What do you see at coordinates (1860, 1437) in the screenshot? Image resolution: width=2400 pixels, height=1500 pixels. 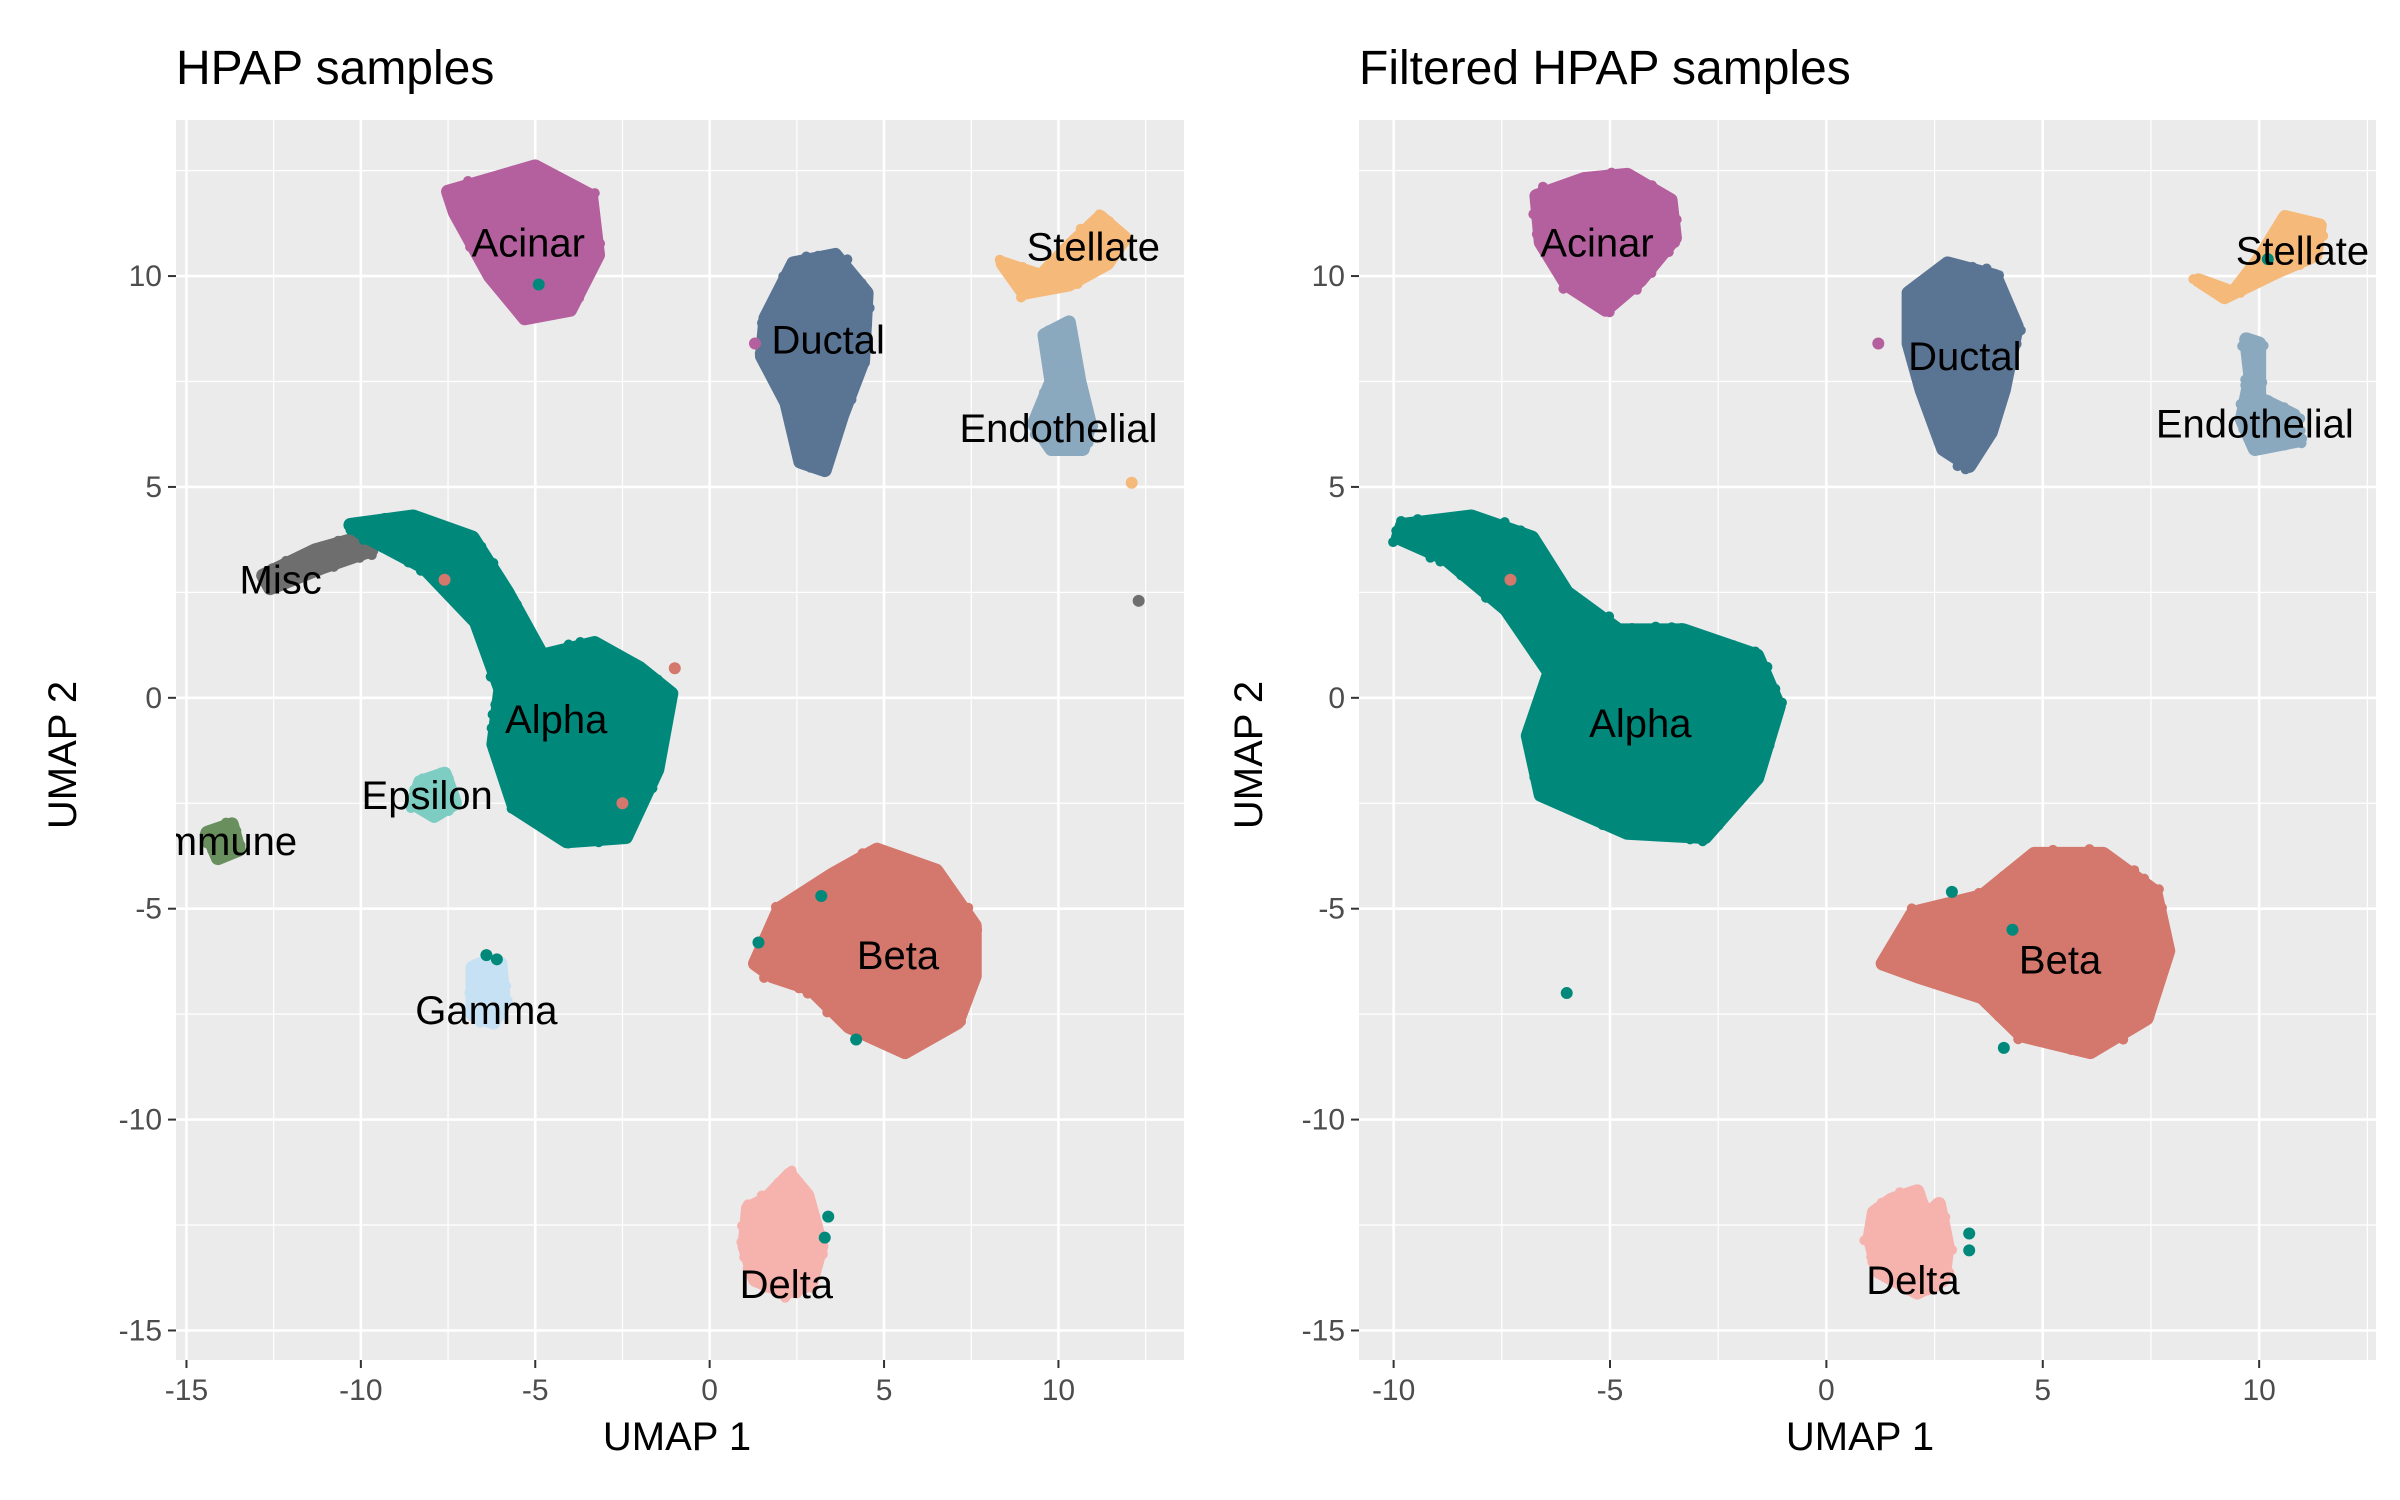 I see `x-axis-label: UMAP 1` at bounding box center [1860, 1437].